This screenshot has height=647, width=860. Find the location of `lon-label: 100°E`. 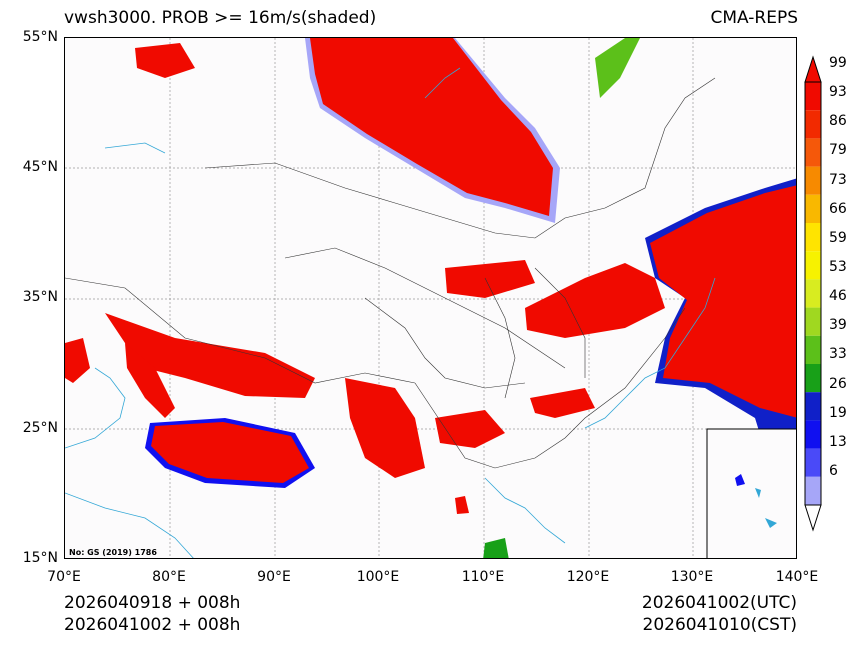

lon-label: 100°E is located at coordinates (378, 577).